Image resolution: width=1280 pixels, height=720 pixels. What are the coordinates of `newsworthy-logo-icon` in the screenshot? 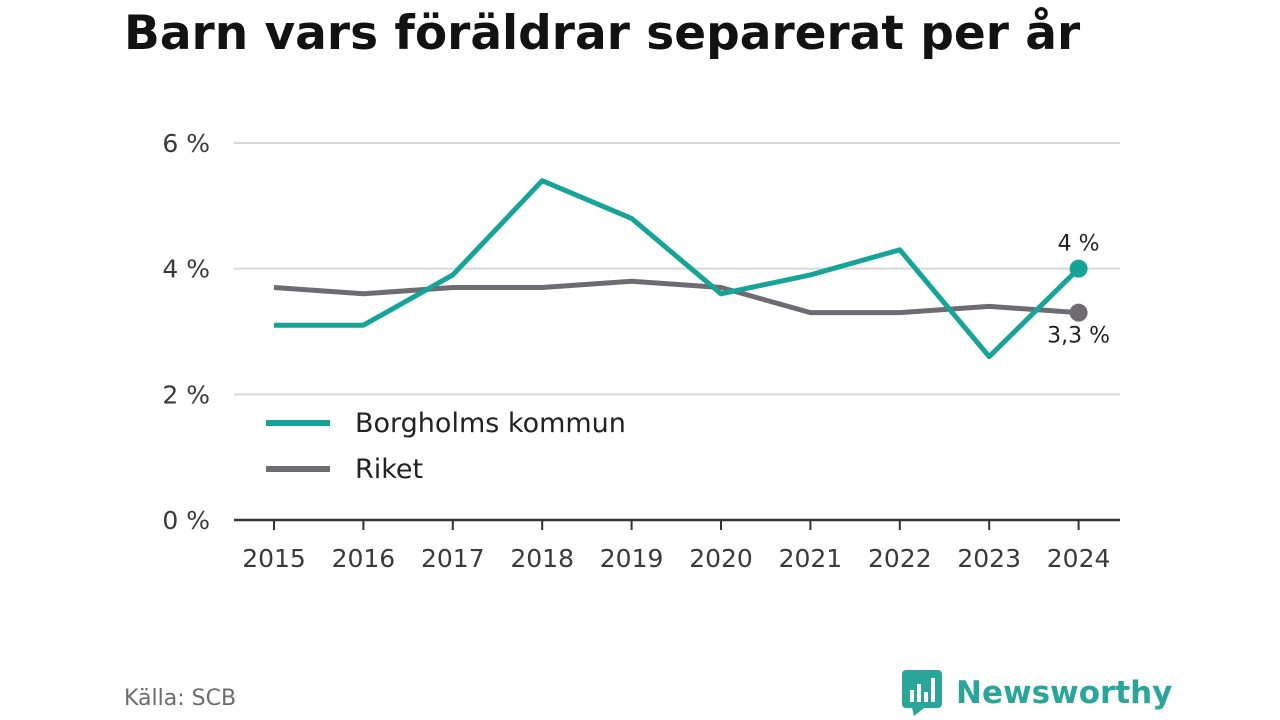 It's located at (922, 693).